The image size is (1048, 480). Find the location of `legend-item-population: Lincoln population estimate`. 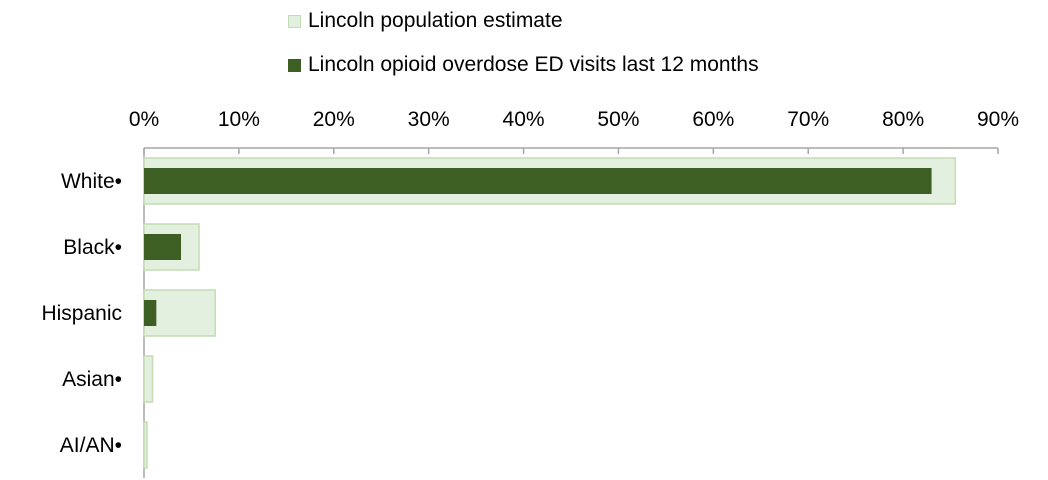

legend-item-population: Lincoln population estimate is located at coordinates (523, 21).